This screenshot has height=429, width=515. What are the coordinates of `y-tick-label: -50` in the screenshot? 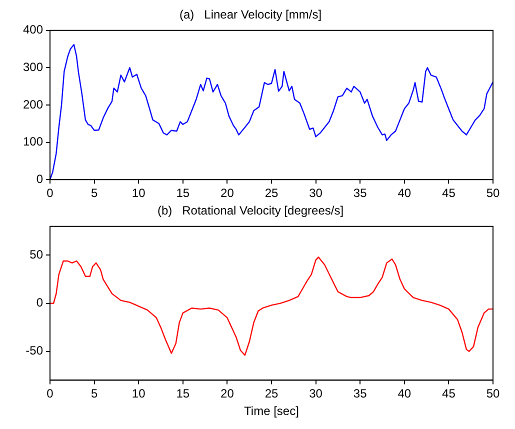 It's located at (35, 351).